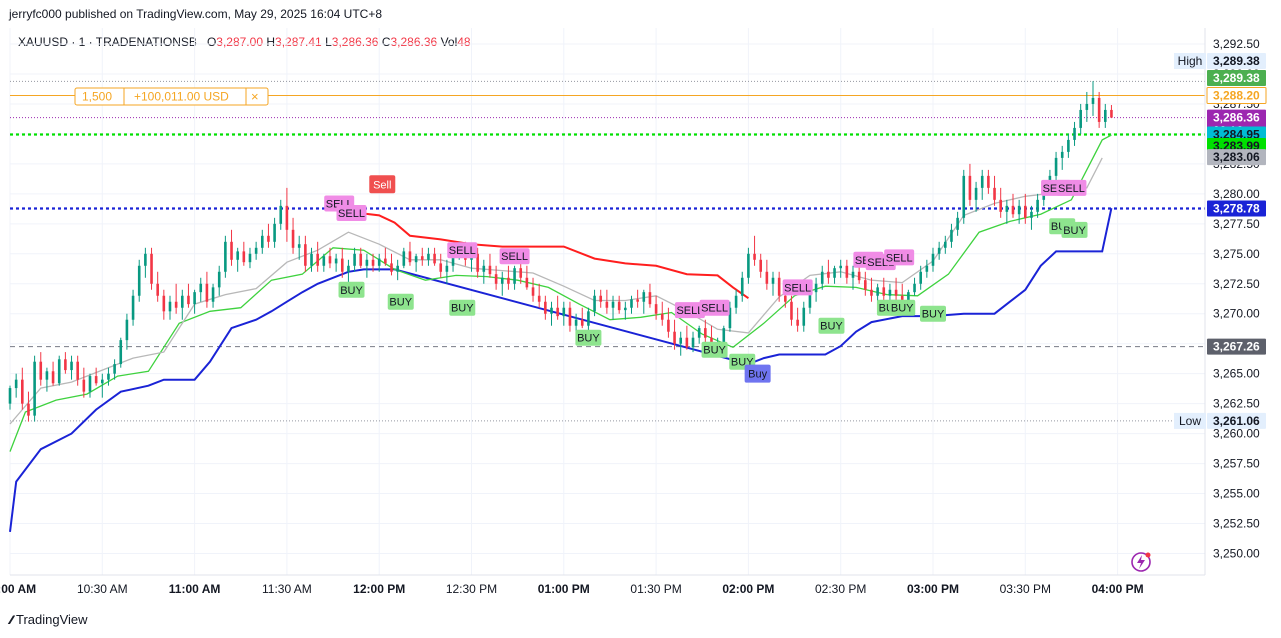  I want to click on volume-label: Vol, so click(449, 42).